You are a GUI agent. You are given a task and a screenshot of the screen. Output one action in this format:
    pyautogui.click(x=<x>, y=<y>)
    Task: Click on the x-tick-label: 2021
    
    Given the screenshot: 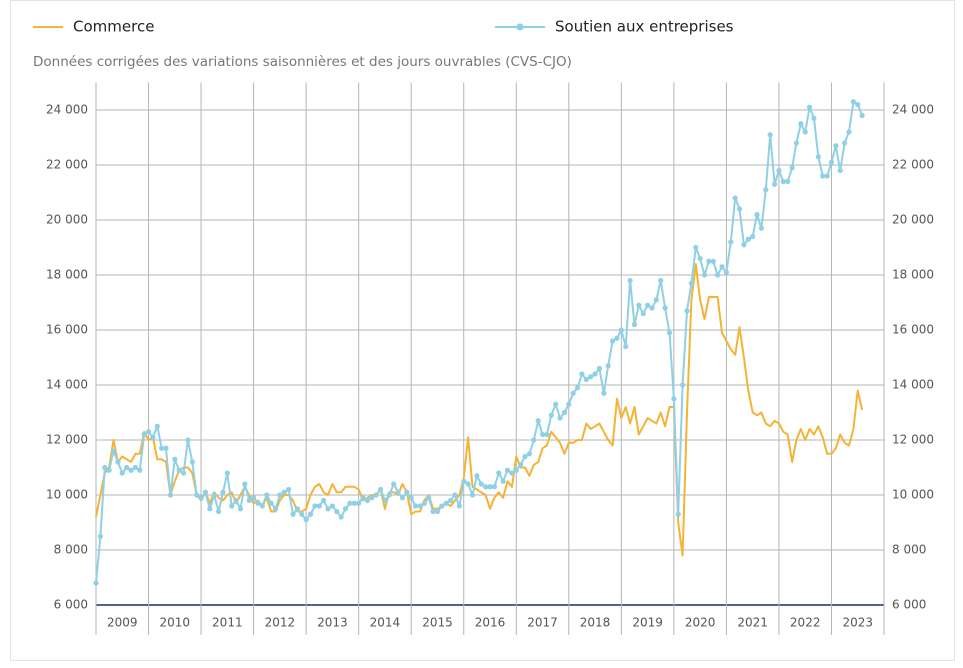 What is the action you would take?
    pyautogui.click(x=752, y=623)
    